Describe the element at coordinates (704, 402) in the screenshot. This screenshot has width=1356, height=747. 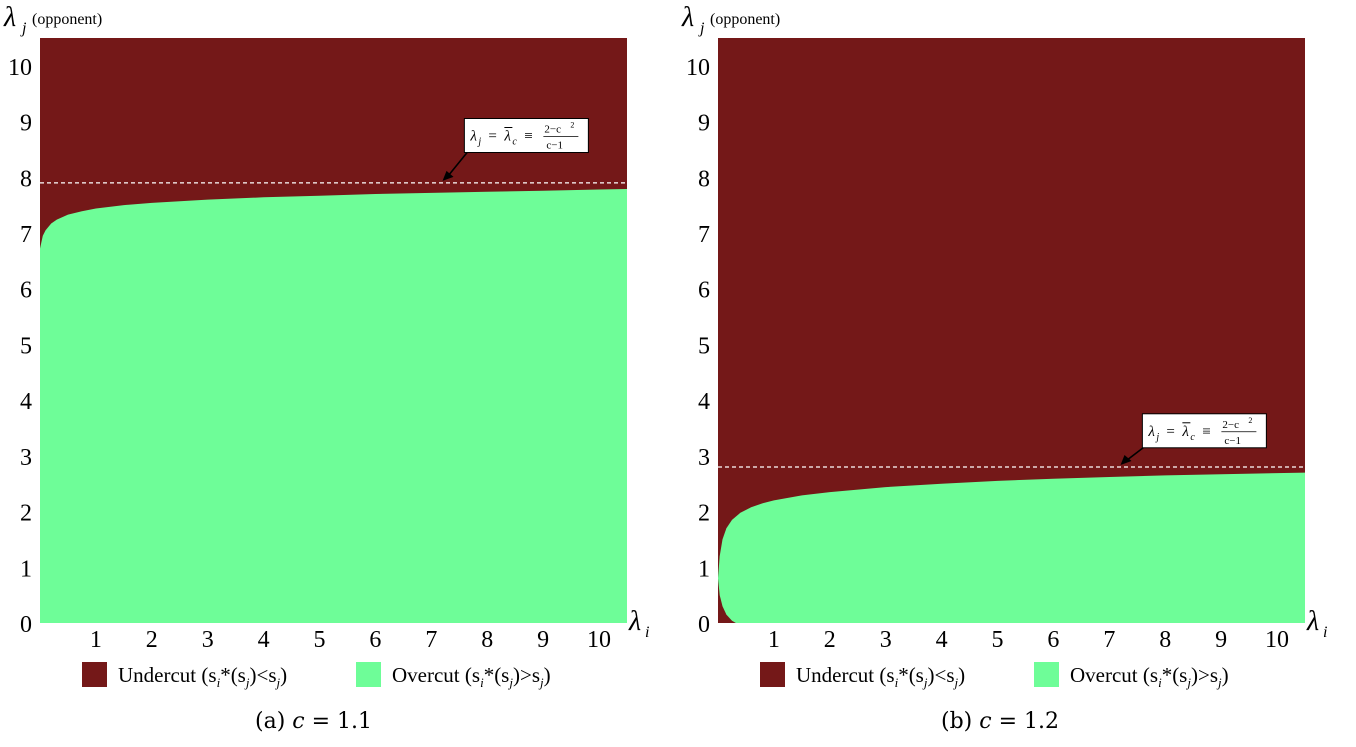
I see `panel-b-y-tick-label: 4` at that location.